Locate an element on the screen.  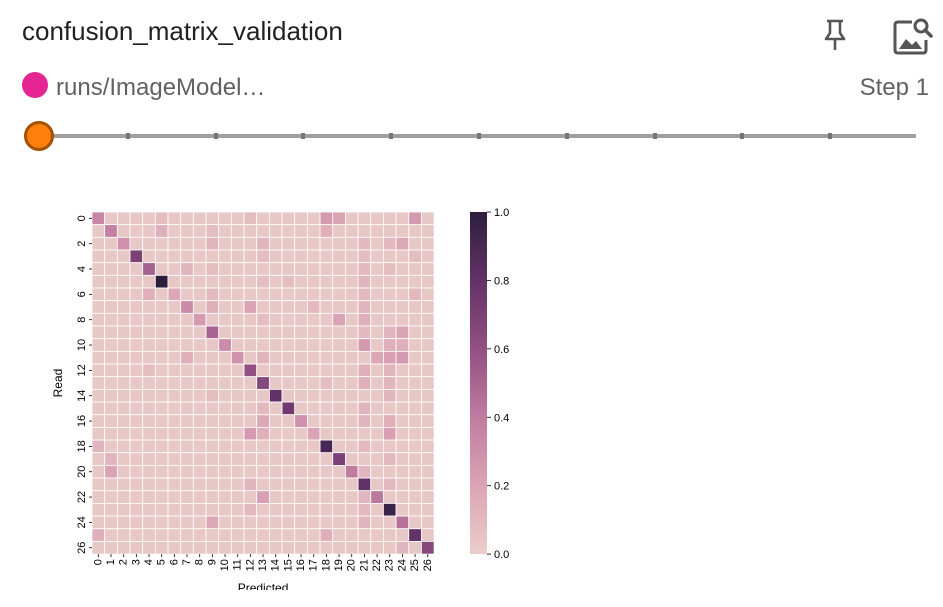
x-tick-label: 9 is located at coordinates (212, 562).